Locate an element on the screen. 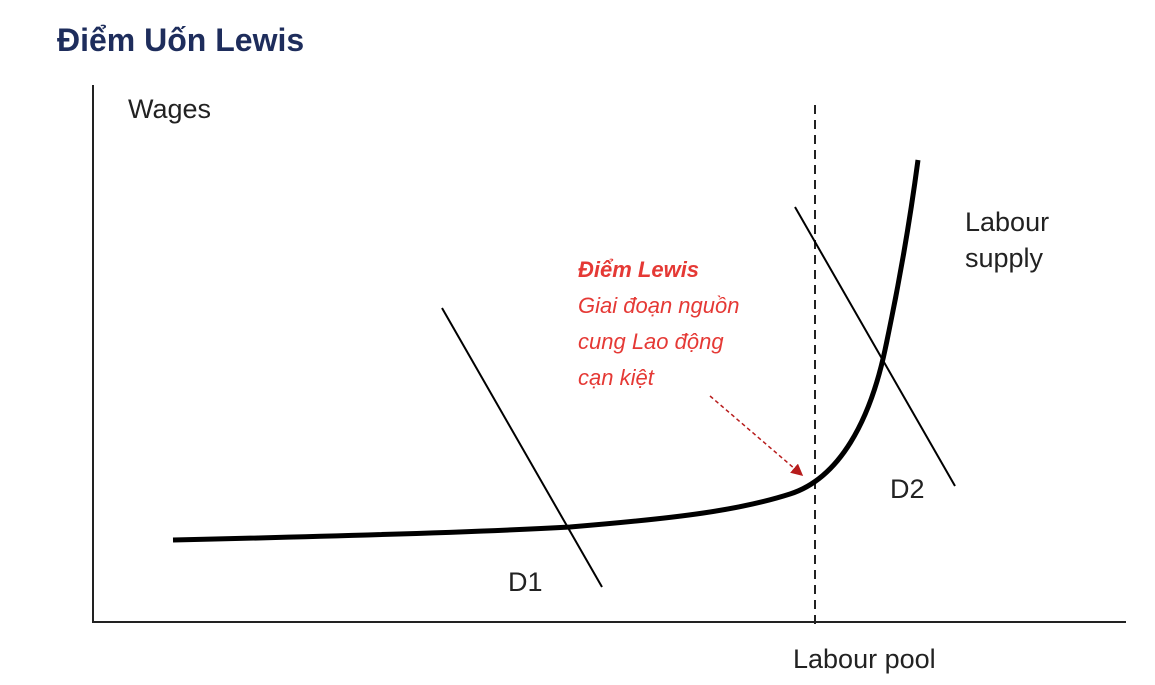 The height and width of the screenshot is (685, 1155). annotation-text: Giai đoạn nguồn is located at coordinates (658, 305).